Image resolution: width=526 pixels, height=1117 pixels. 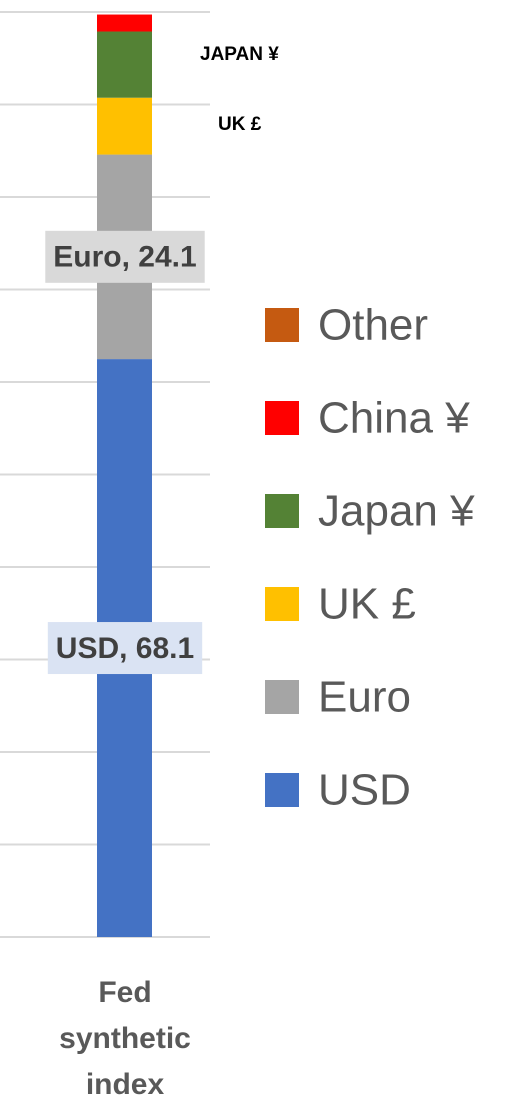 I want to click on legend-label: Japan ¥, so click(x=396, y=511).